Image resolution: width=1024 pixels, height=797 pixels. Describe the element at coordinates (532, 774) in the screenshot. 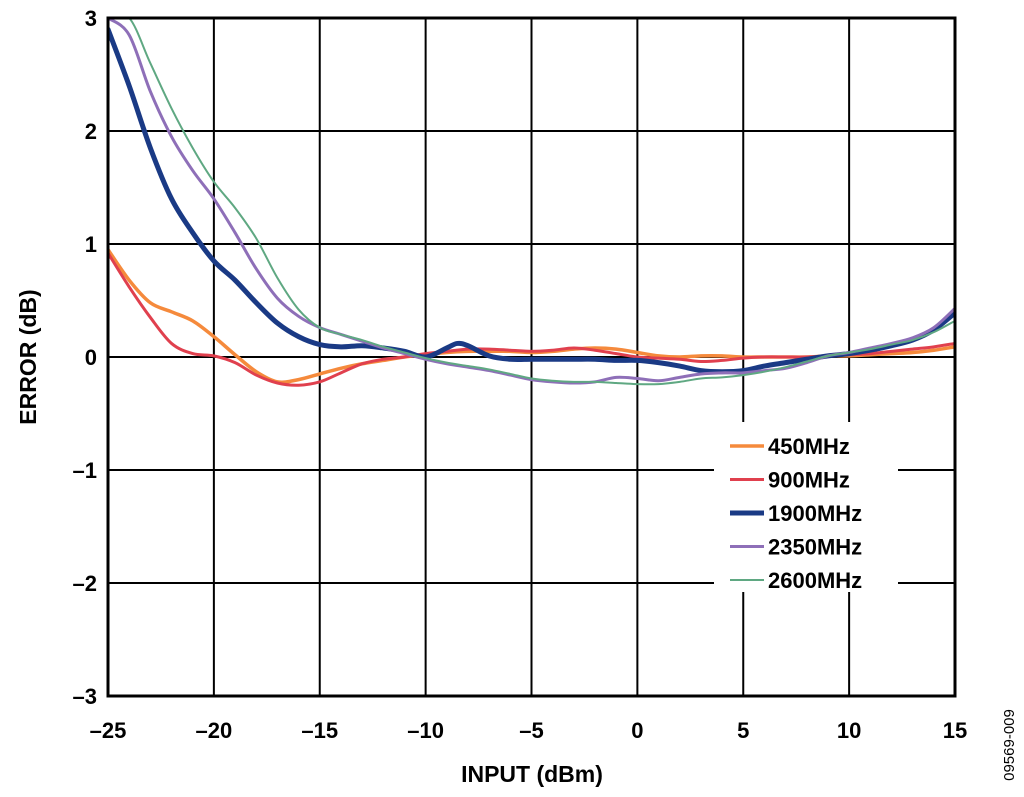

I see `x-axis-title: INPUT (dBm)` at that location.